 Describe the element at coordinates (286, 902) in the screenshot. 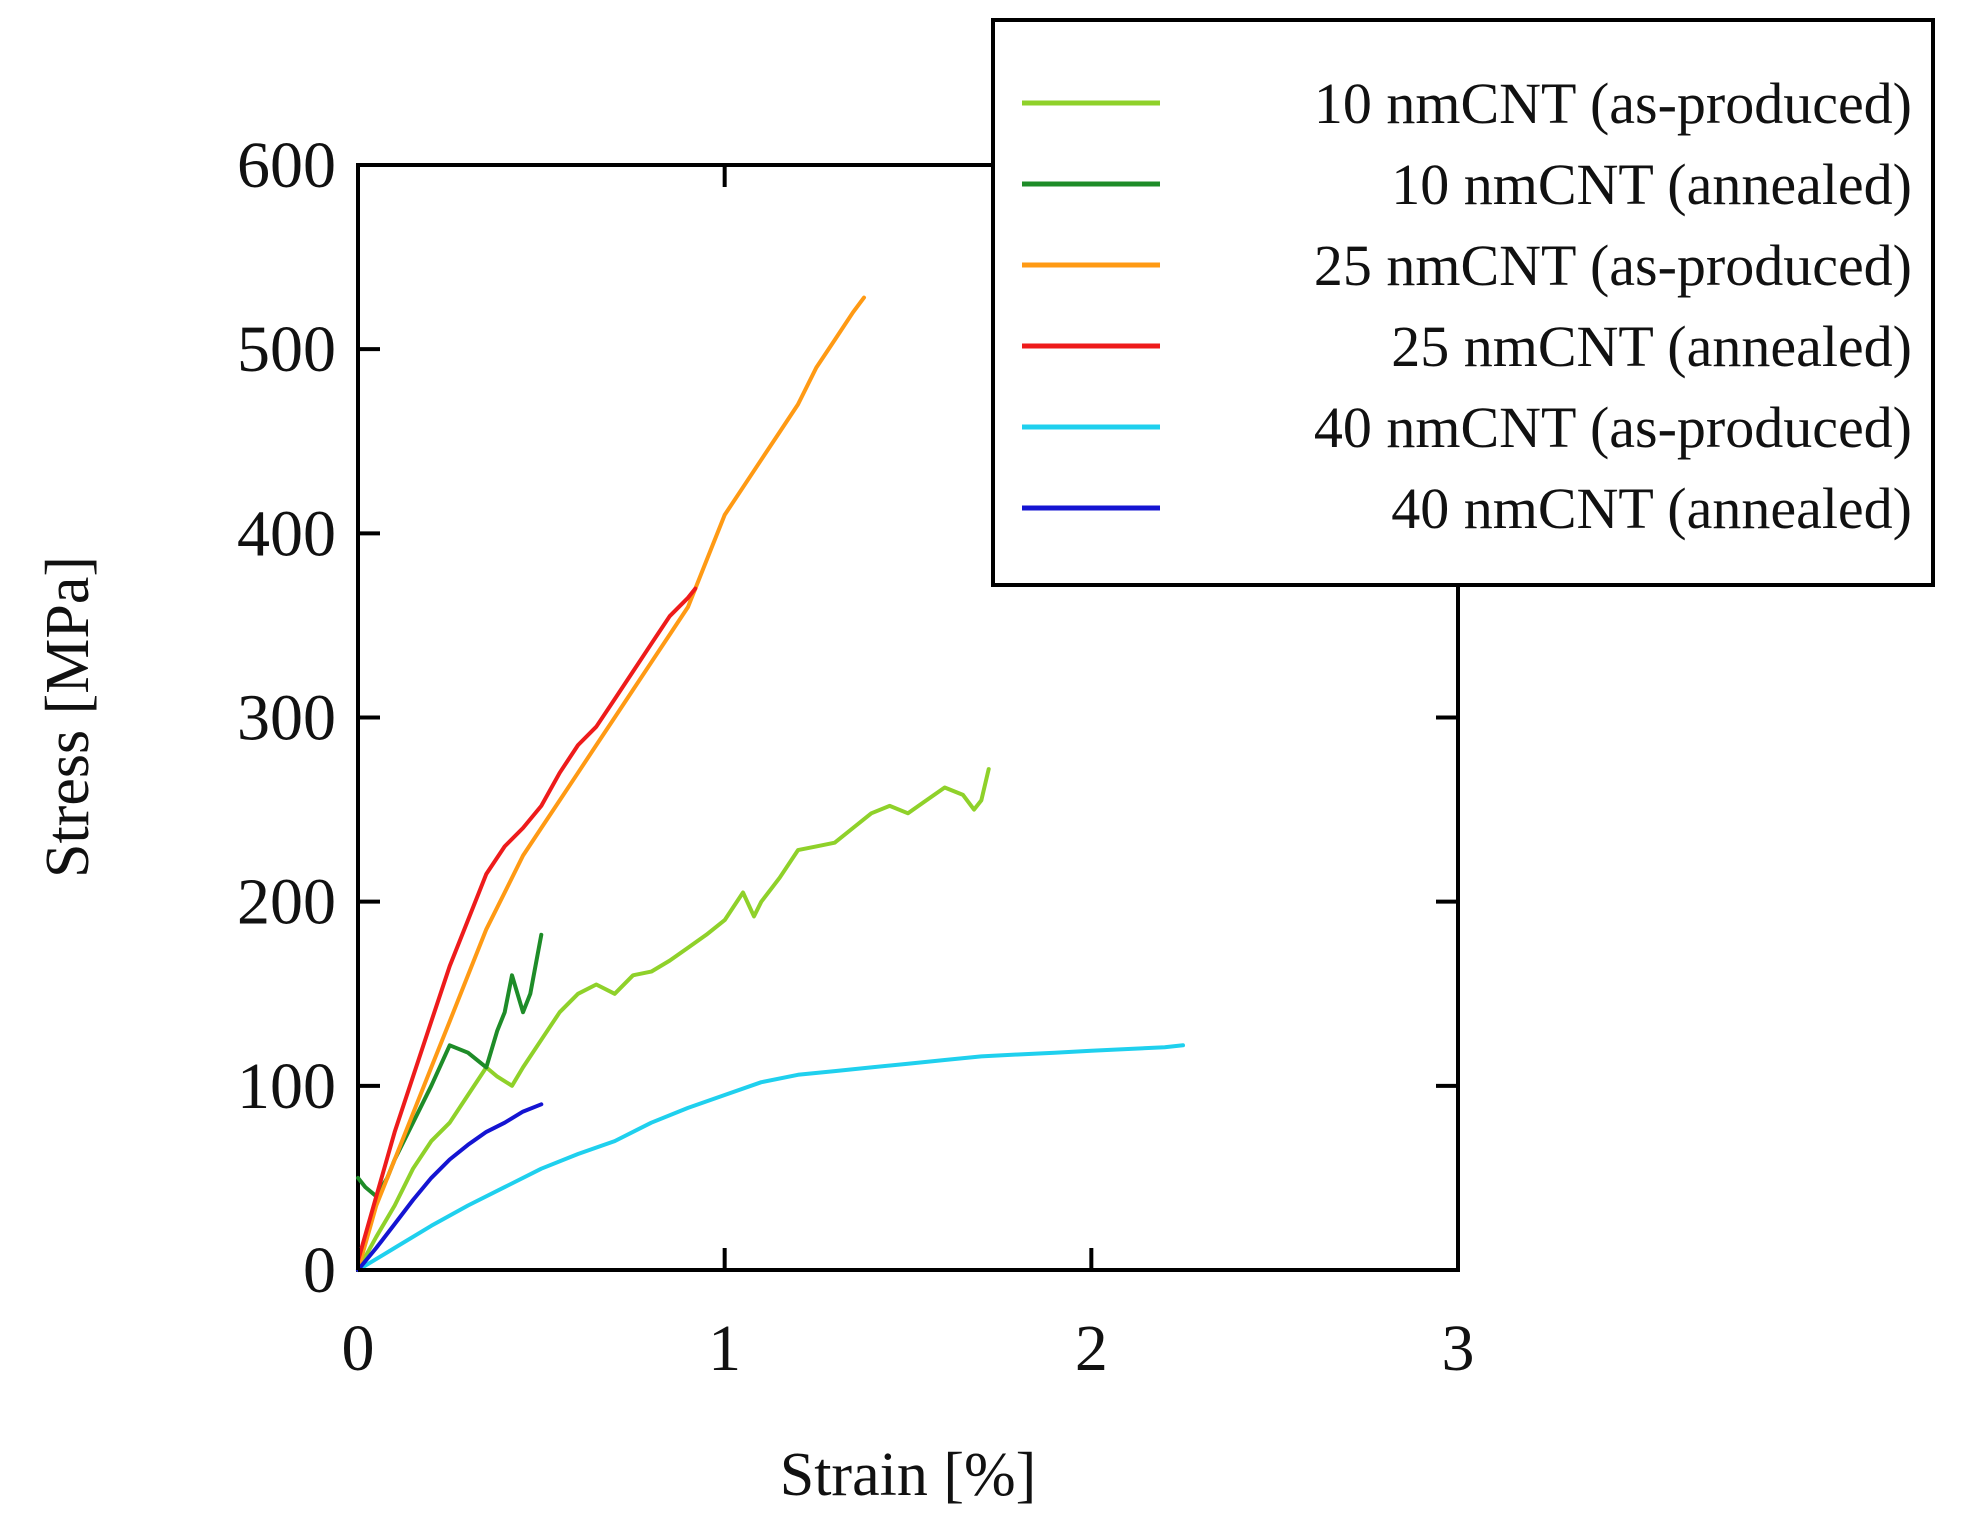

I see `y-tick-label-2: 200` at that location.